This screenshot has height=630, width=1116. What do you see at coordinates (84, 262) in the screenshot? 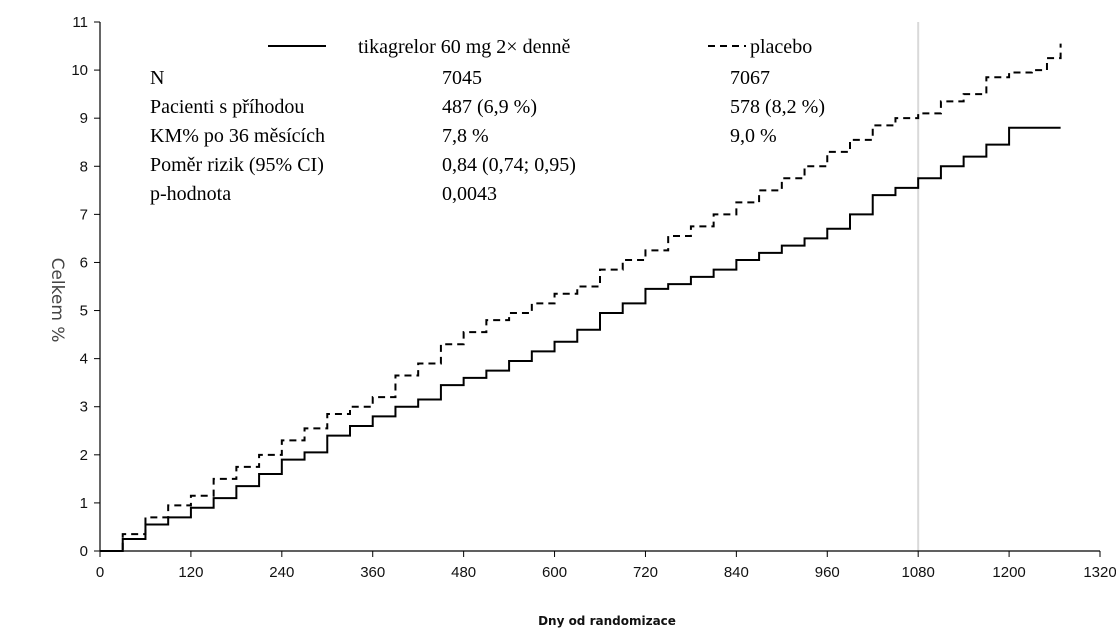
I see `y-tick-label: 6` at bounding box center [84, 262].